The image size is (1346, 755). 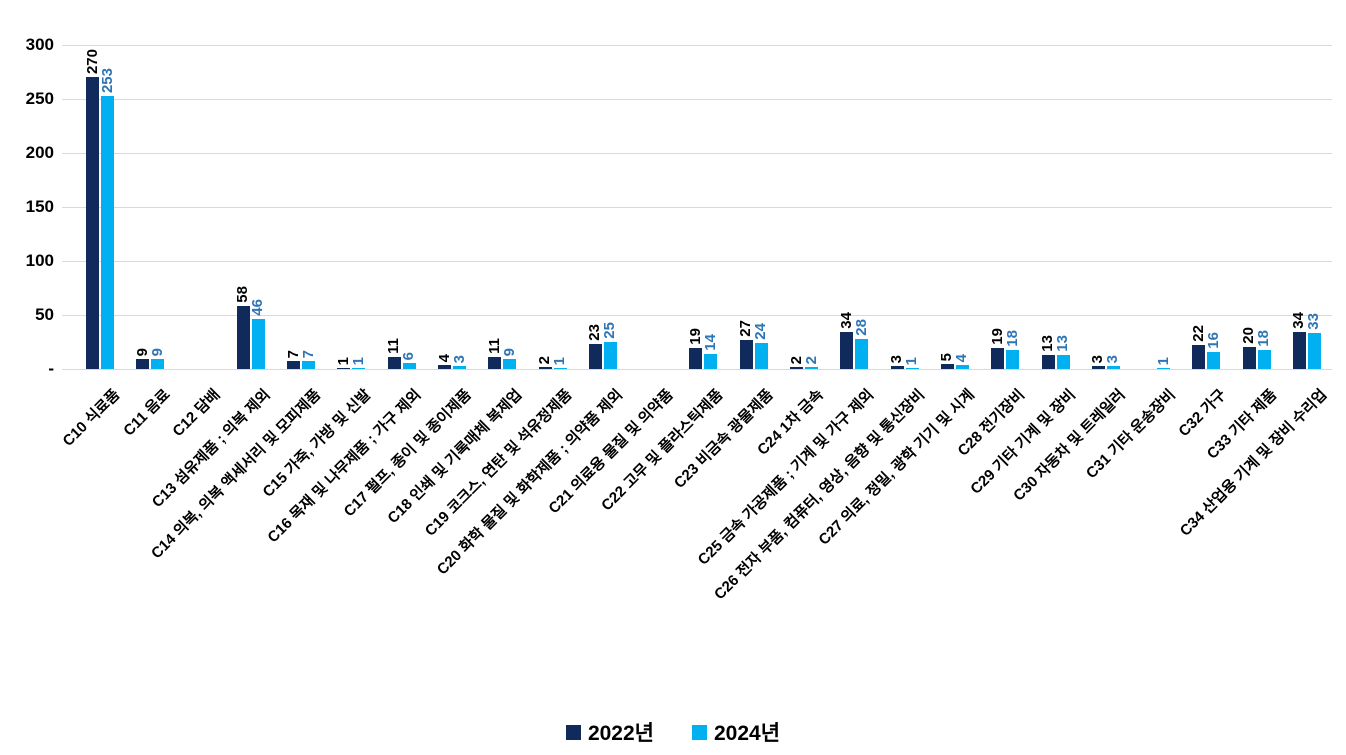 What do you see at coordinates (39, 260) in the screenshot?
I see `y-axis-tick-label: 100` at bounding box center [39, 260].